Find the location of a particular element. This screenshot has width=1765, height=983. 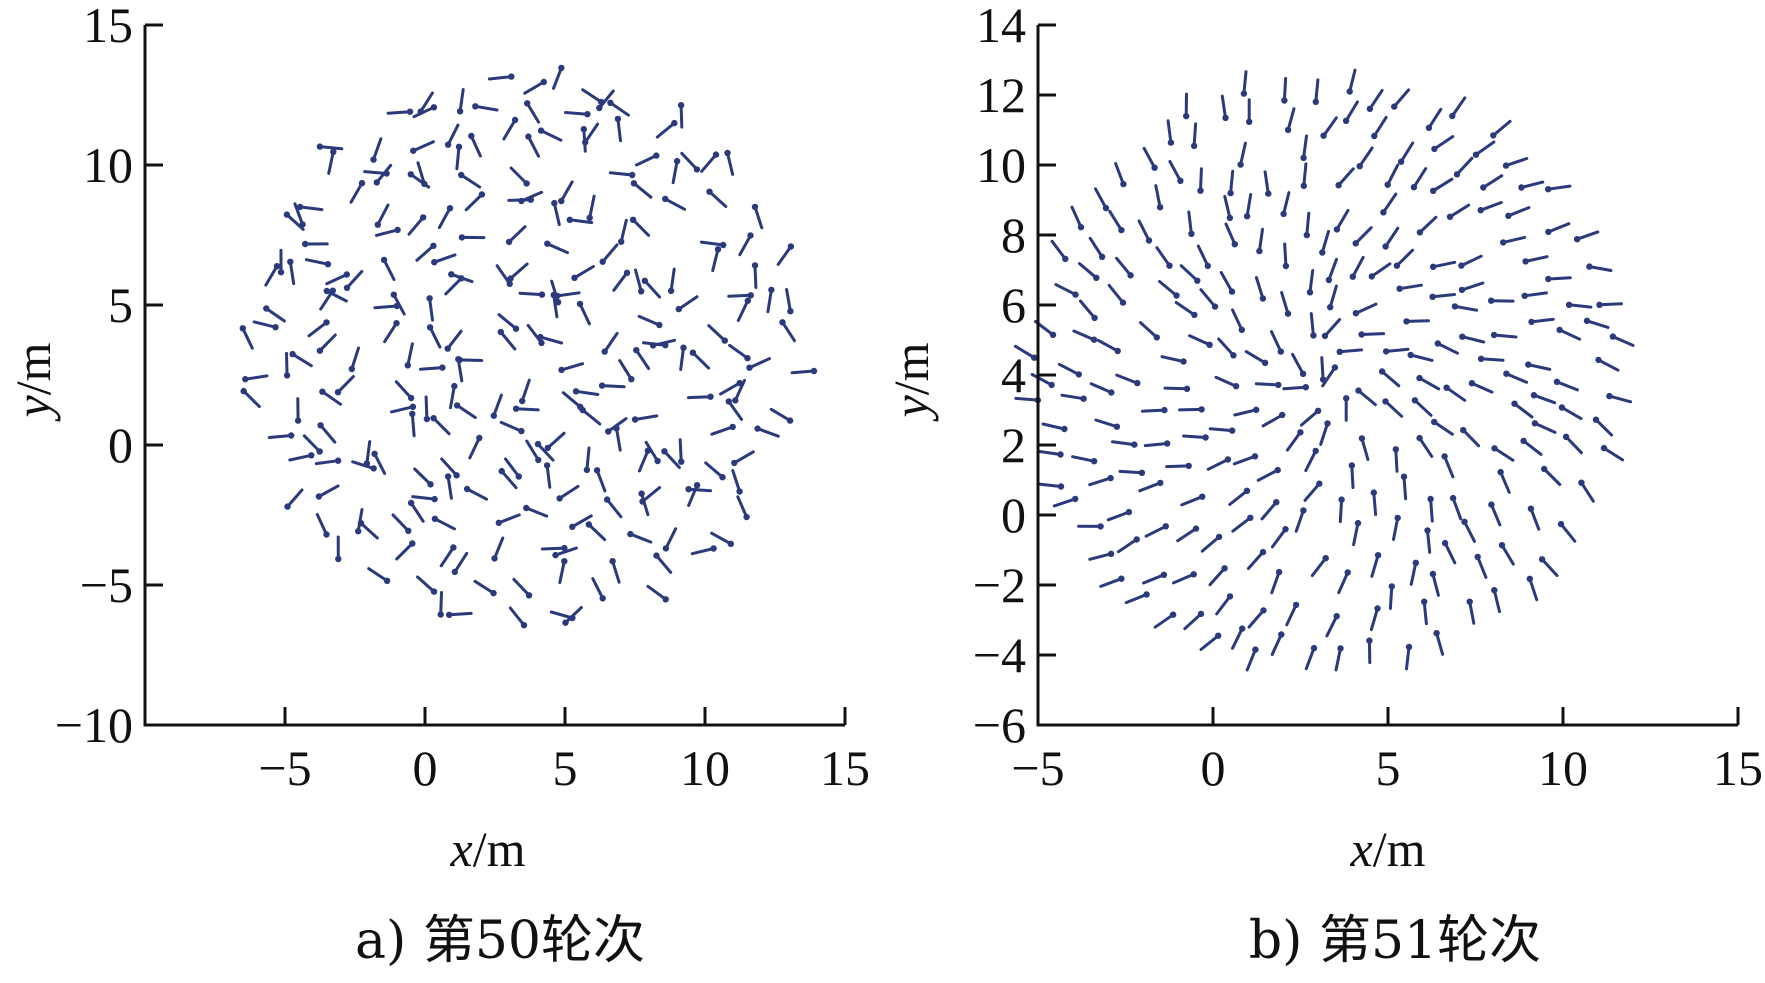

panel-a-y-label: y/m is located at coordinates (33, 382).